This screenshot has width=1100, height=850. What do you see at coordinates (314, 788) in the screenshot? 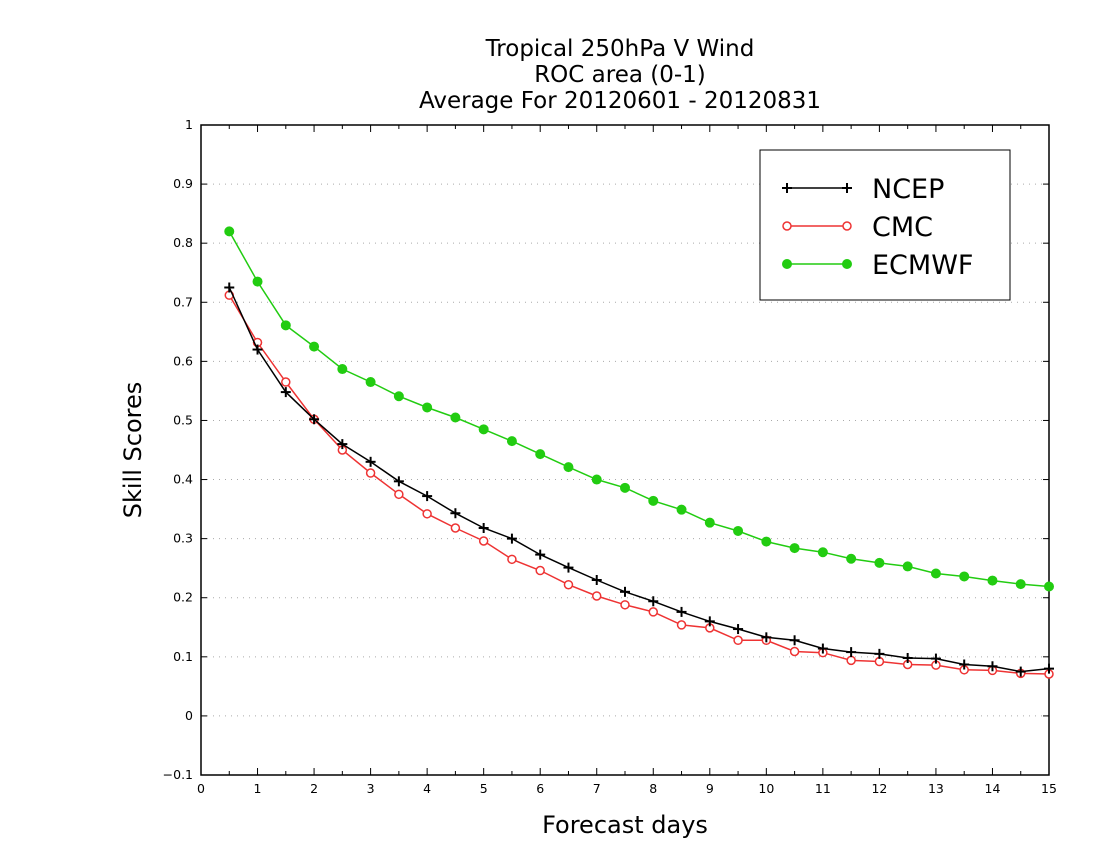
I see `x-tick-label: 2` at bounding box center [314, 788].